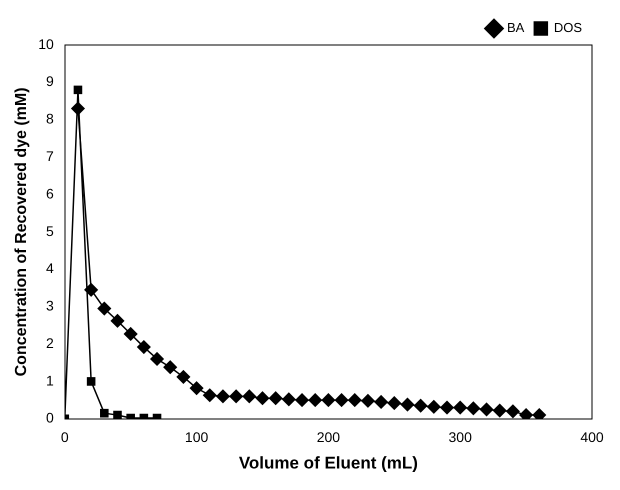  I want to click on x-tick-label: 200, so click(328, 437).